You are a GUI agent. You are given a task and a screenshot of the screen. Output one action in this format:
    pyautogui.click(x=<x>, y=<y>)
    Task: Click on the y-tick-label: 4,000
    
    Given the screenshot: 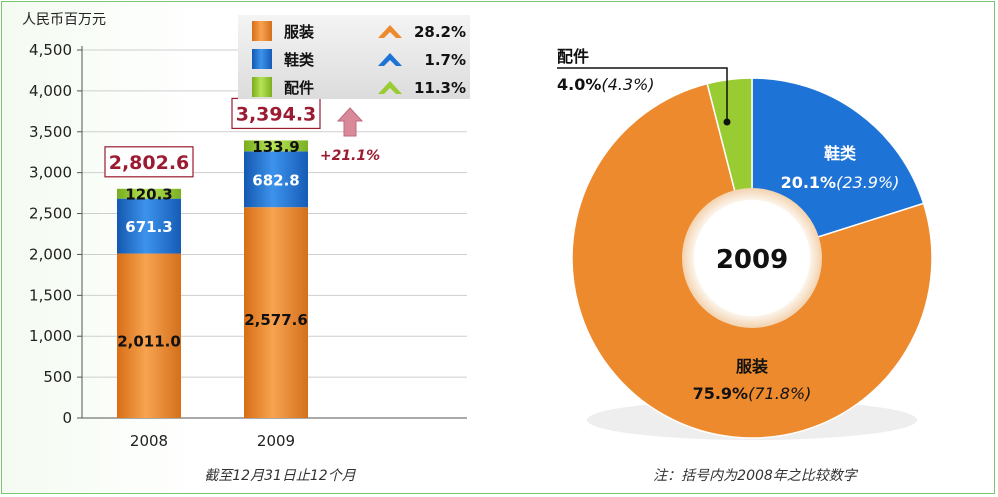 What is the action you would take?
    pyautogui.click(x=50, y=91)
    